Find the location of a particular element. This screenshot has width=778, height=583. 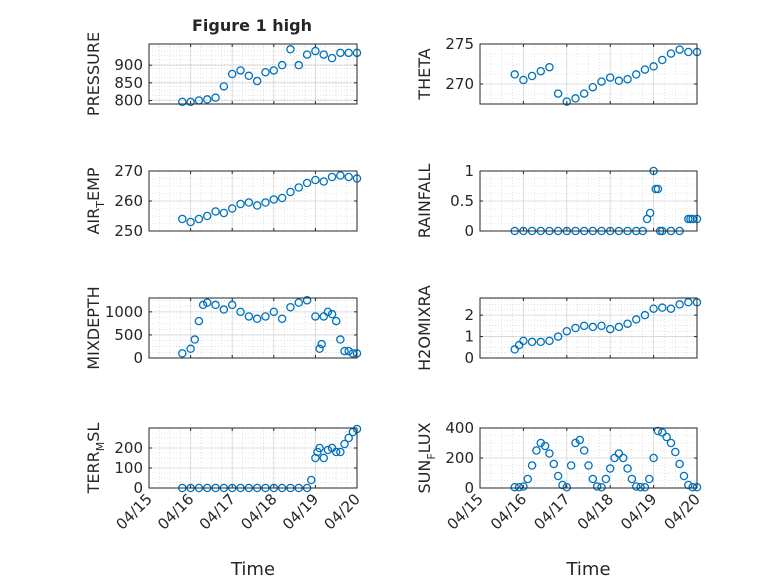

y-tick-label: 100 is located at coordinates (128, 468).